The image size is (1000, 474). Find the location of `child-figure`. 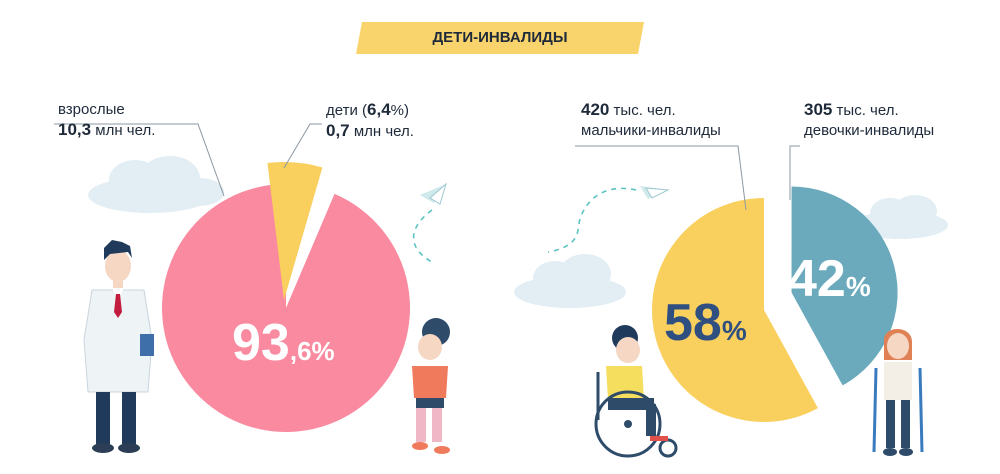

child-figure is located at coordinates (431, 386).